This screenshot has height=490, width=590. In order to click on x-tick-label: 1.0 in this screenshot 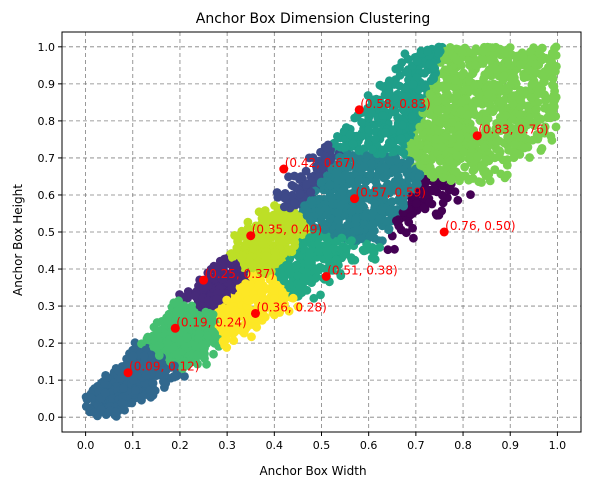, I will do `click(558, 445)`.